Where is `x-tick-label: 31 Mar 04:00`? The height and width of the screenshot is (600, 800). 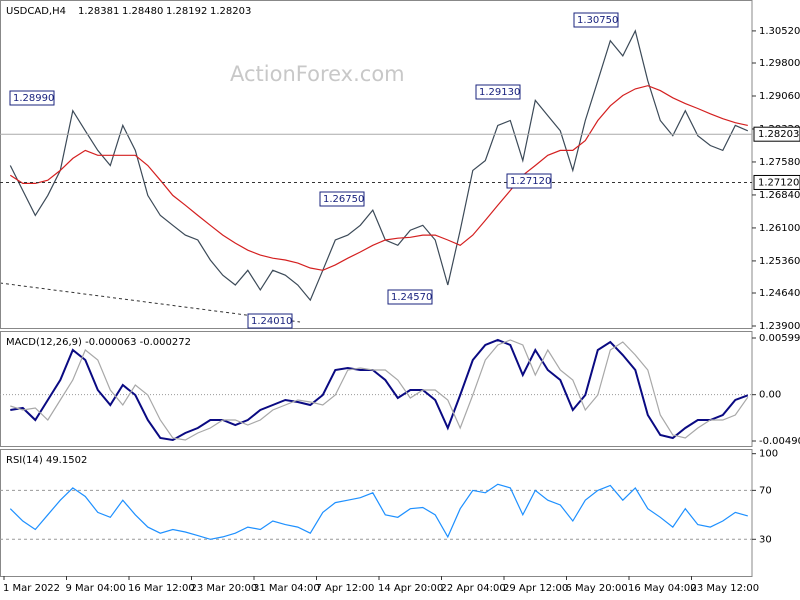
x-tick-label: 31 Mar 04:00 is located at coordinates (286, 588).